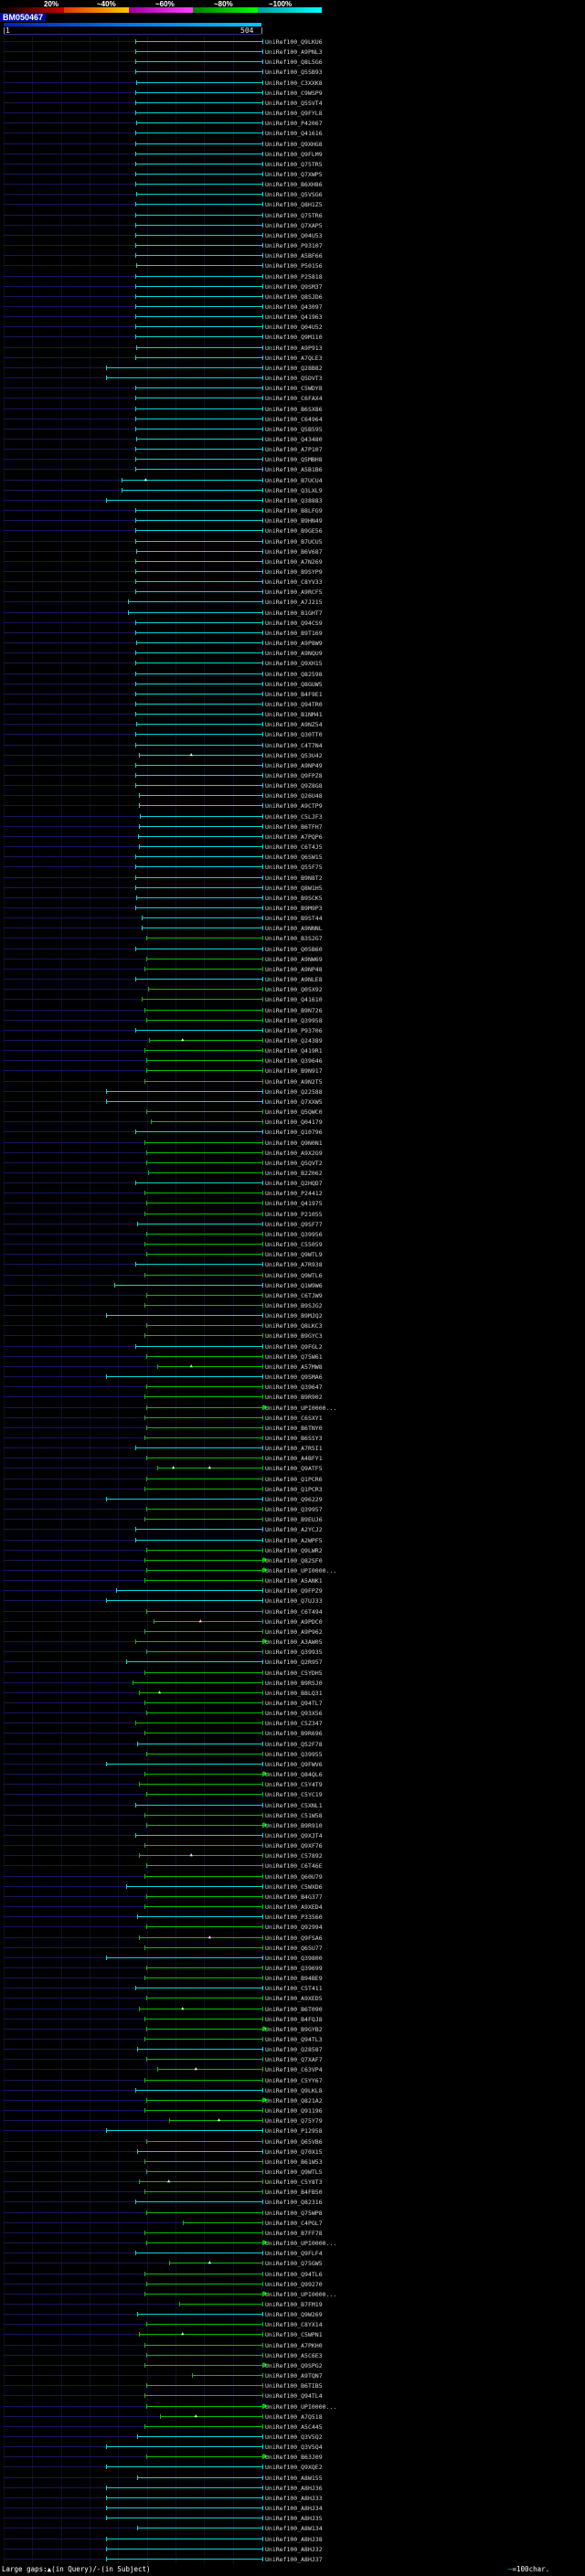 This screenshot has width=585, height=2576. I want to click on hit-label: UniRef100_Q28587, so click(294, 2050).